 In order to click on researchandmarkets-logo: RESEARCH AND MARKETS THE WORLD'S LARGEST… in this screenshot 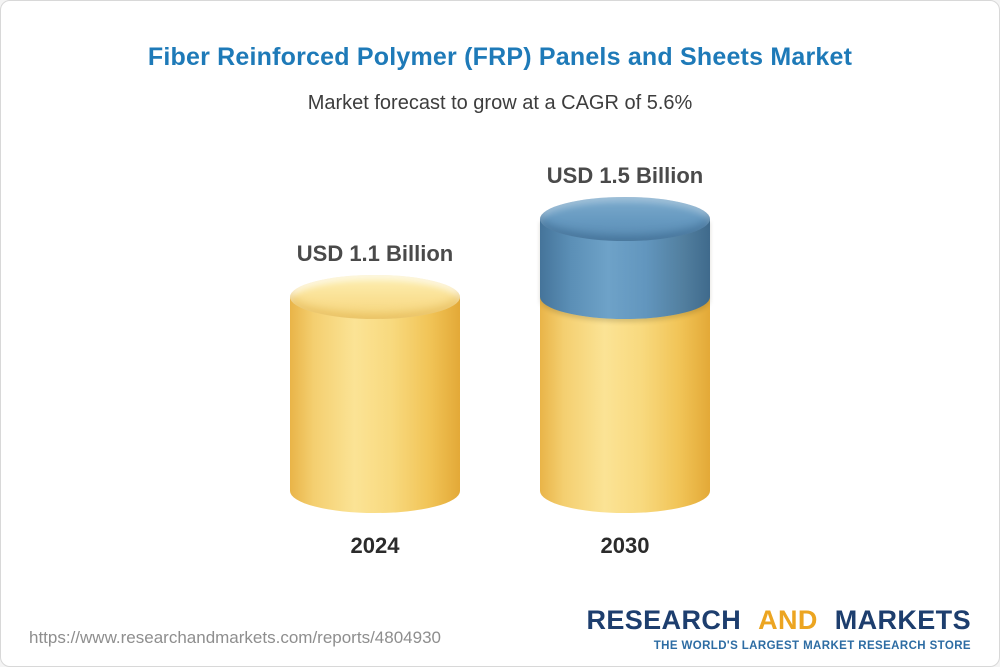, I will do `click(778, 628)`.